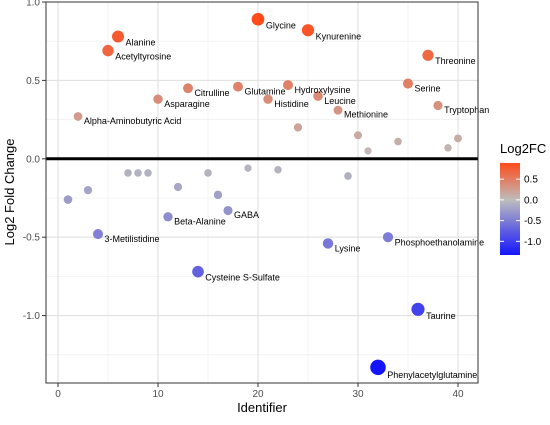  What do you see at coordinates (531, 180) in the screenshot?
I see `legend-tick-label: 0.5` at bounding box center [531, 180].